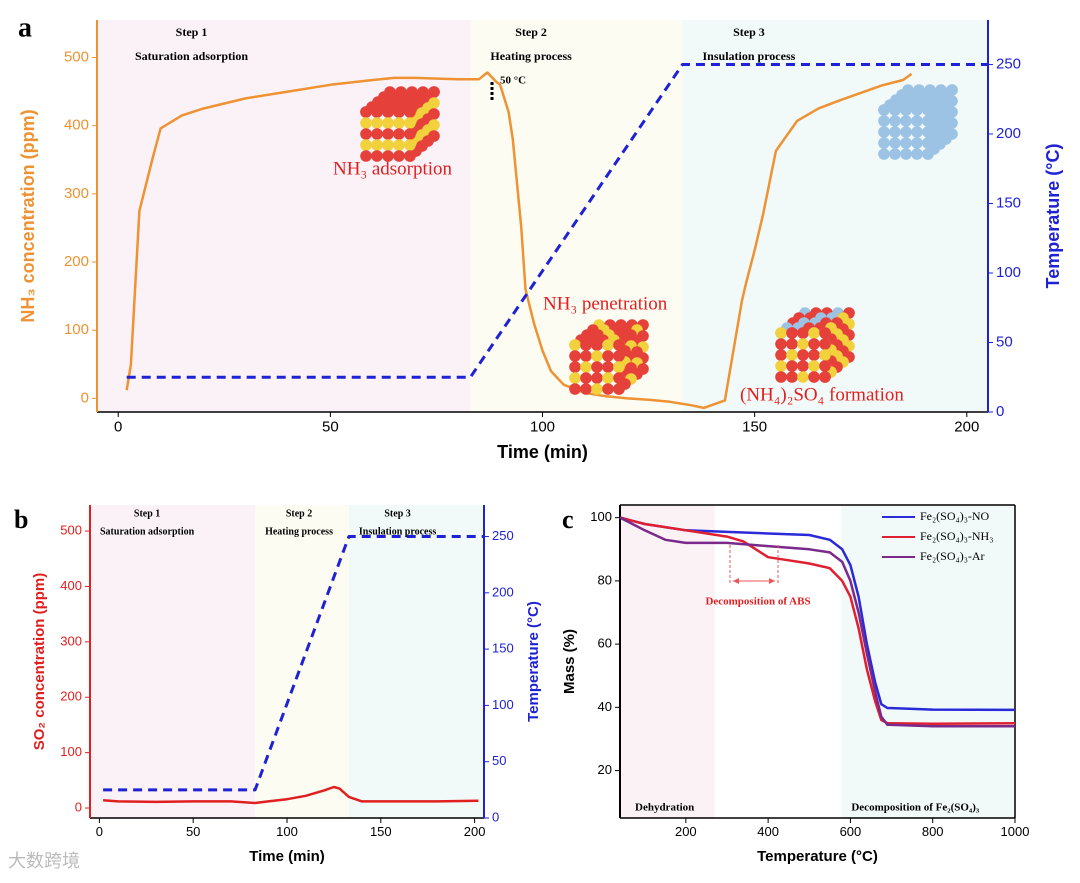  What do you see at coordinates (915, 808) in the screenshot?
I see `region-label: Decomposition of Fe₂(SO₄)₃` at bounding box center [915, 808].